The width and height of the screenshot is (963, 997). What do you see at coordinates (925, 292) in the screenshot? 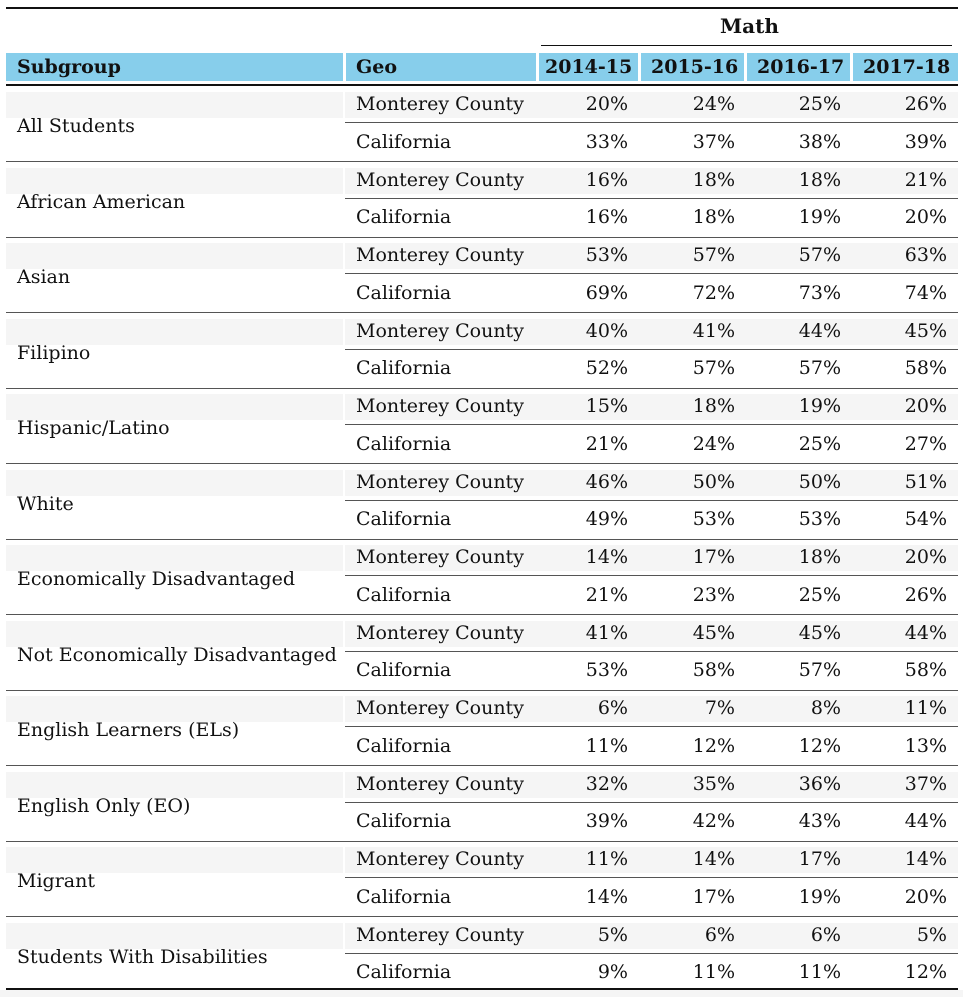
I see `value-cell-2017-18: 74%` at bounding box center [925, 292].